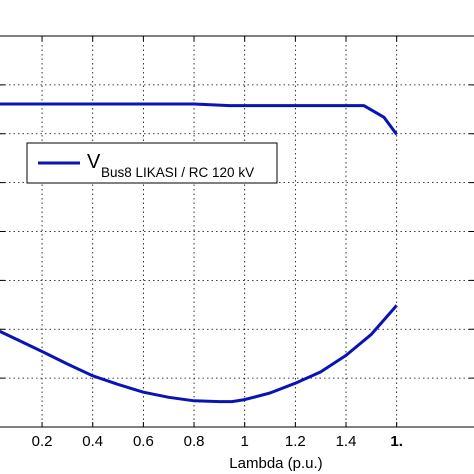 This screenshot has width=474, height=474. Describe the element at coordinates (199, 119) in the screenshot. I see `series-upper-branch` at that location.